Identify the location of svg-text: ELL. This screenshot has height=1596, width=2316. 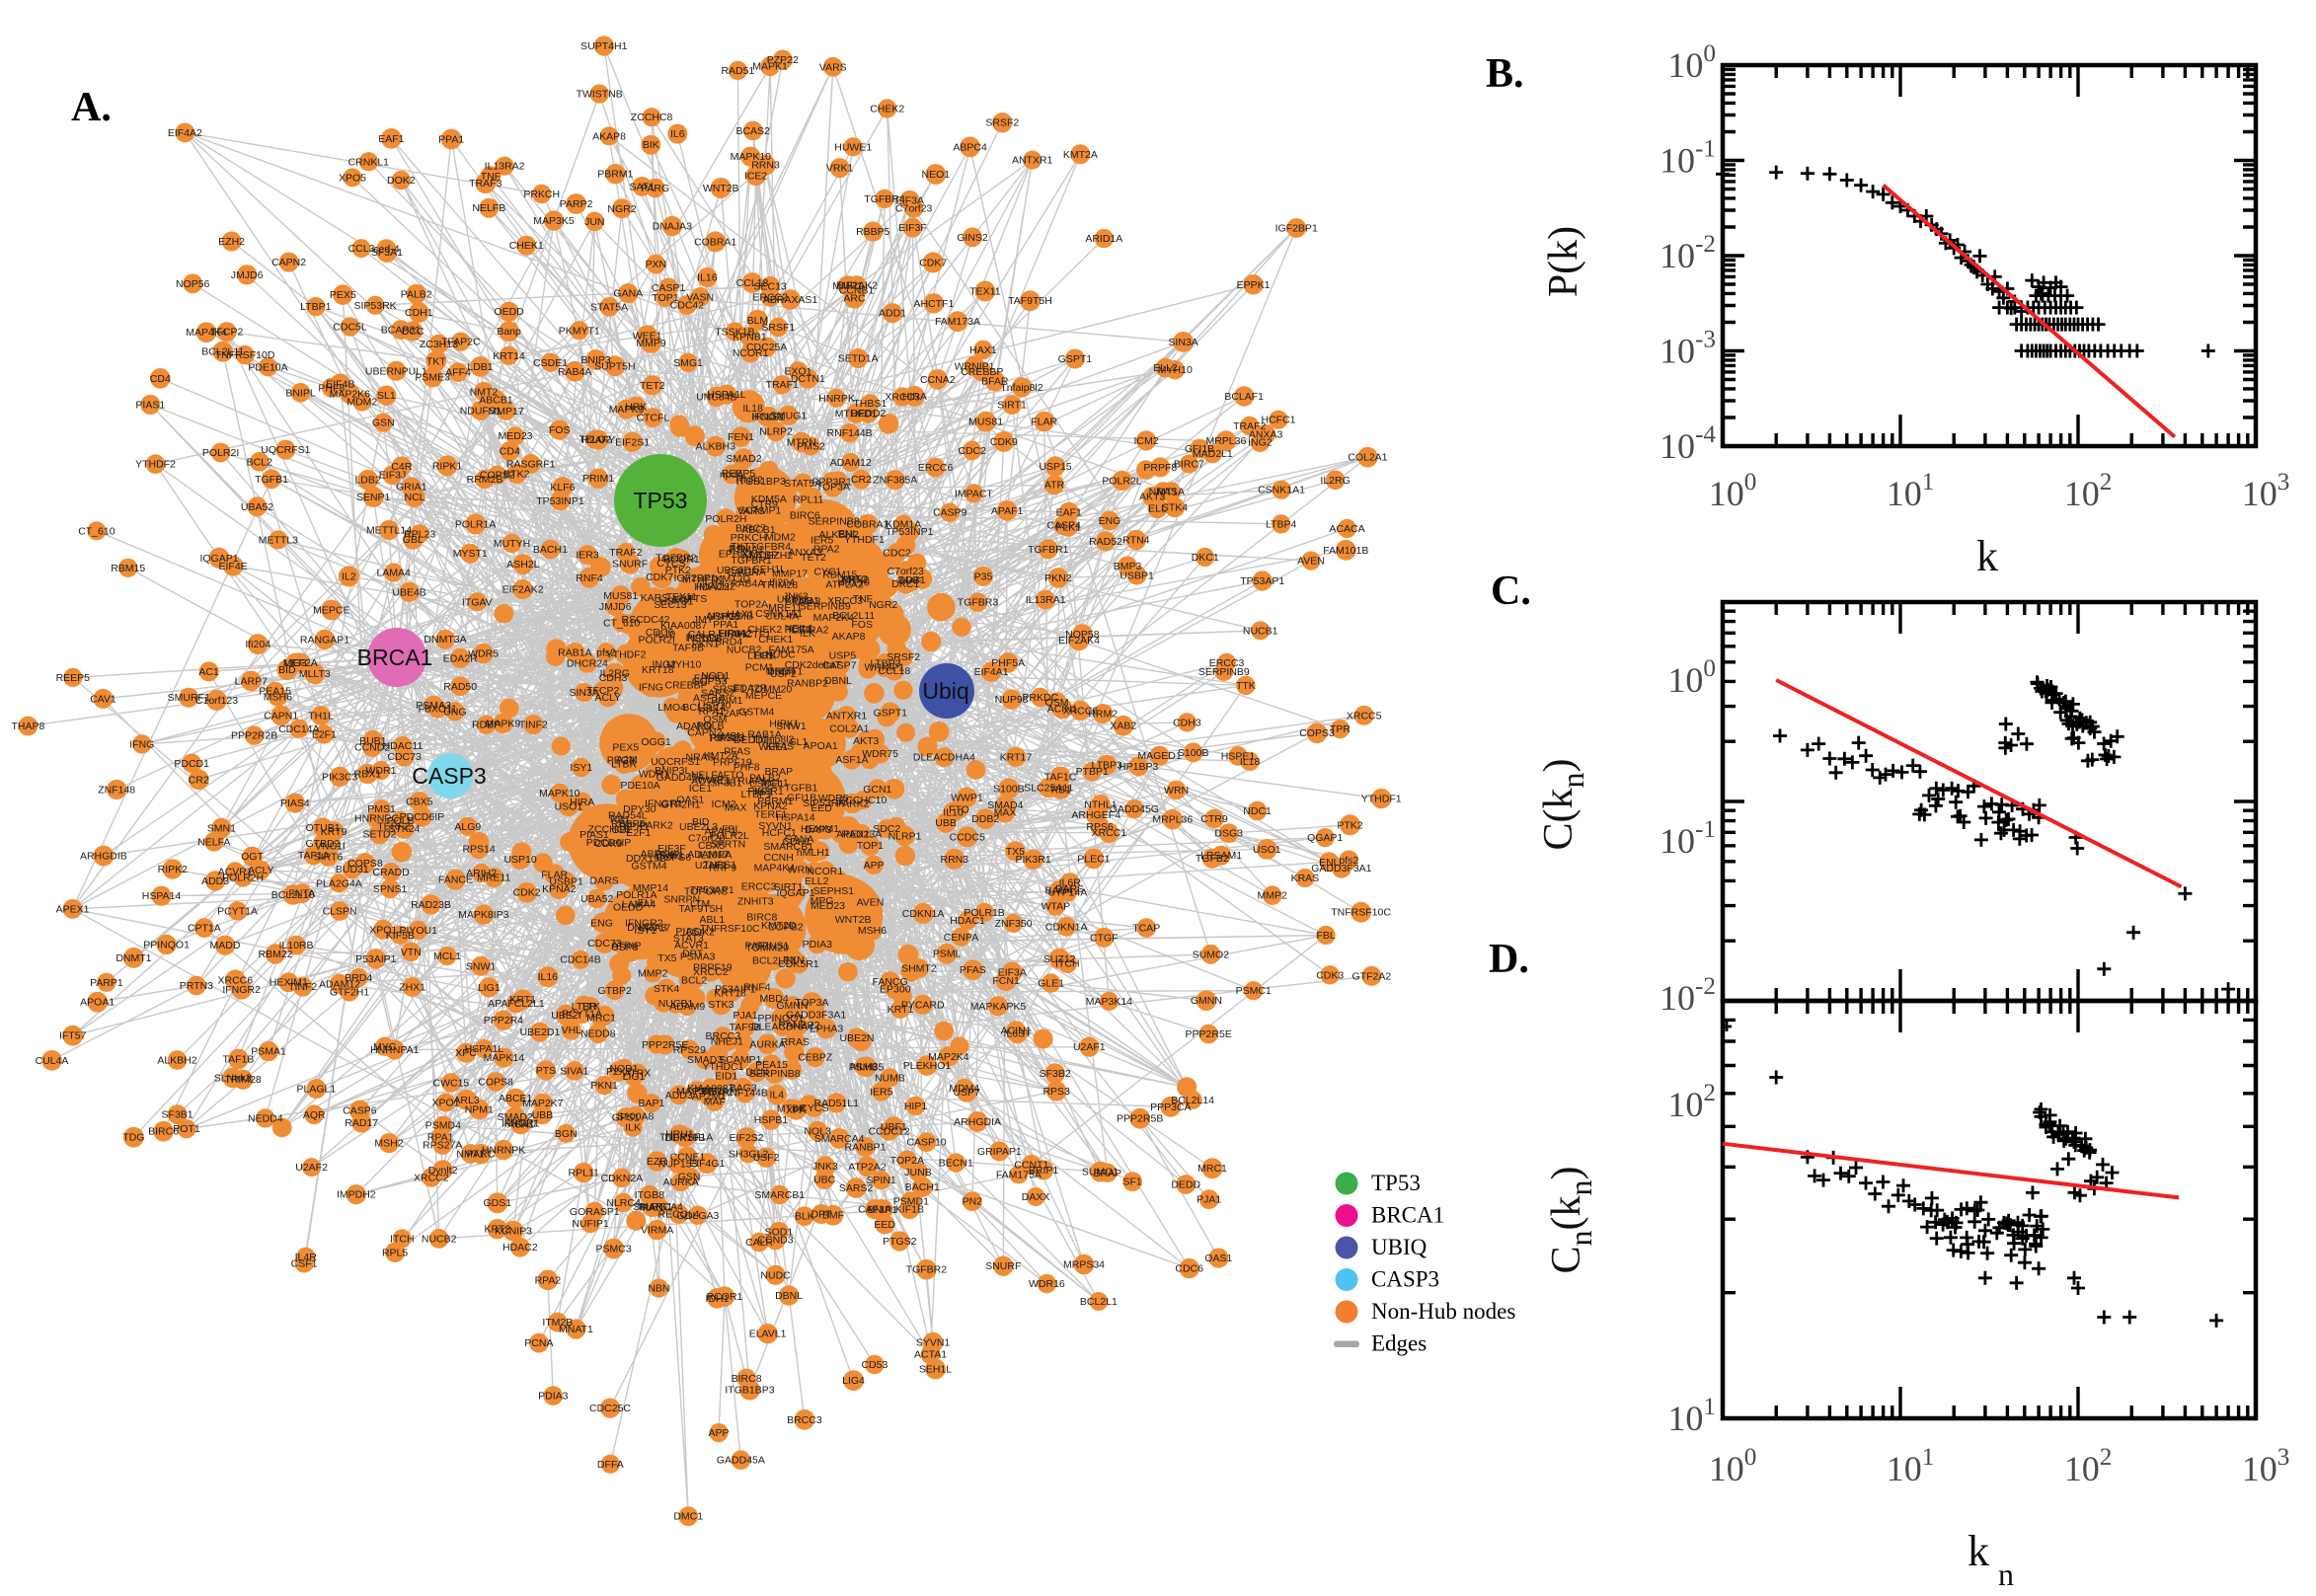
(1157, 509).